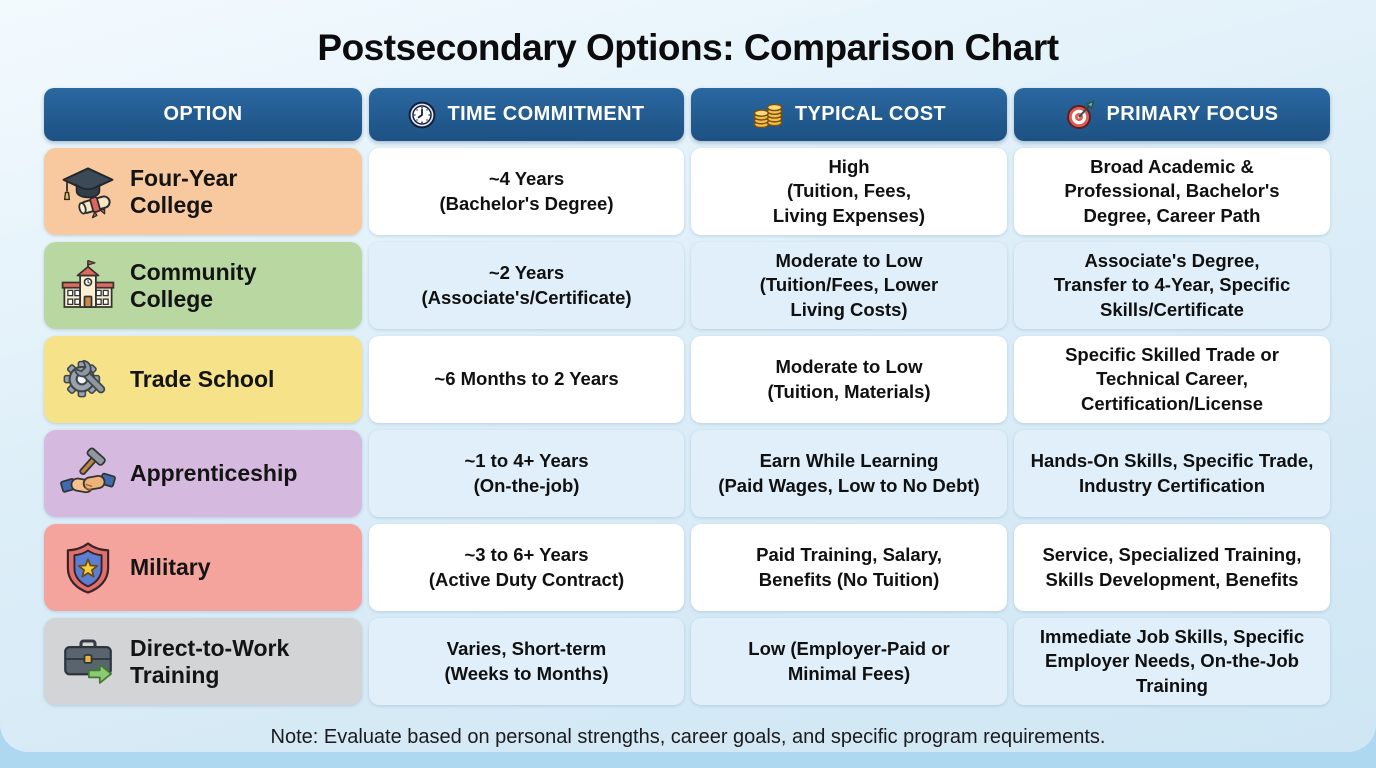 Image resolution: width=1376 pixels, height=768 pixels. I want to click on column-header-option-label: OPTION, so click(203, 114).